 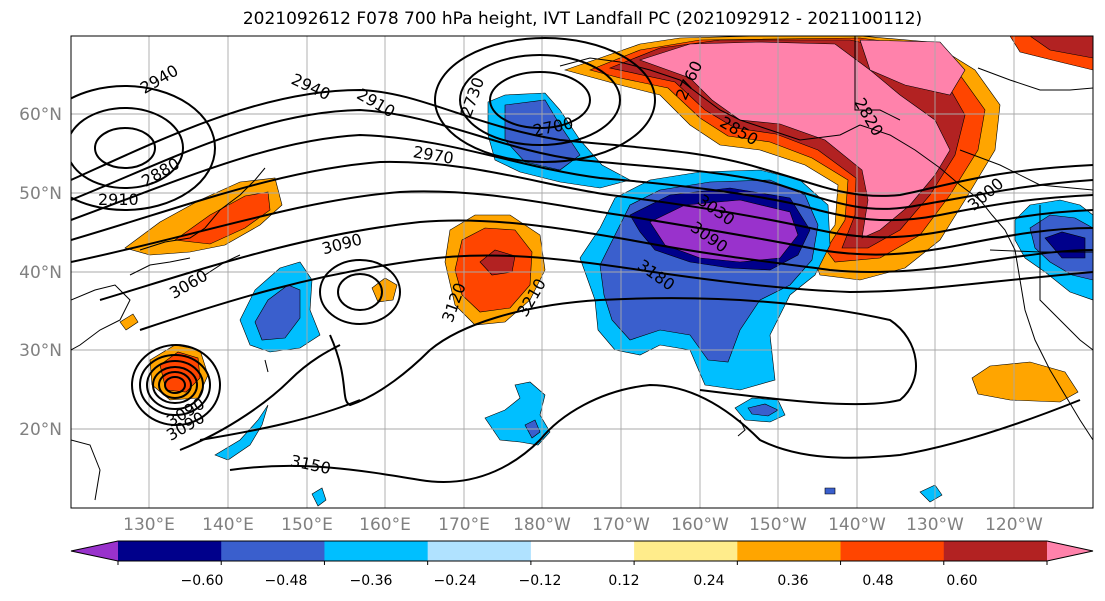 I want to click on lon-label: 120°W, so click(x=1014, y=525).